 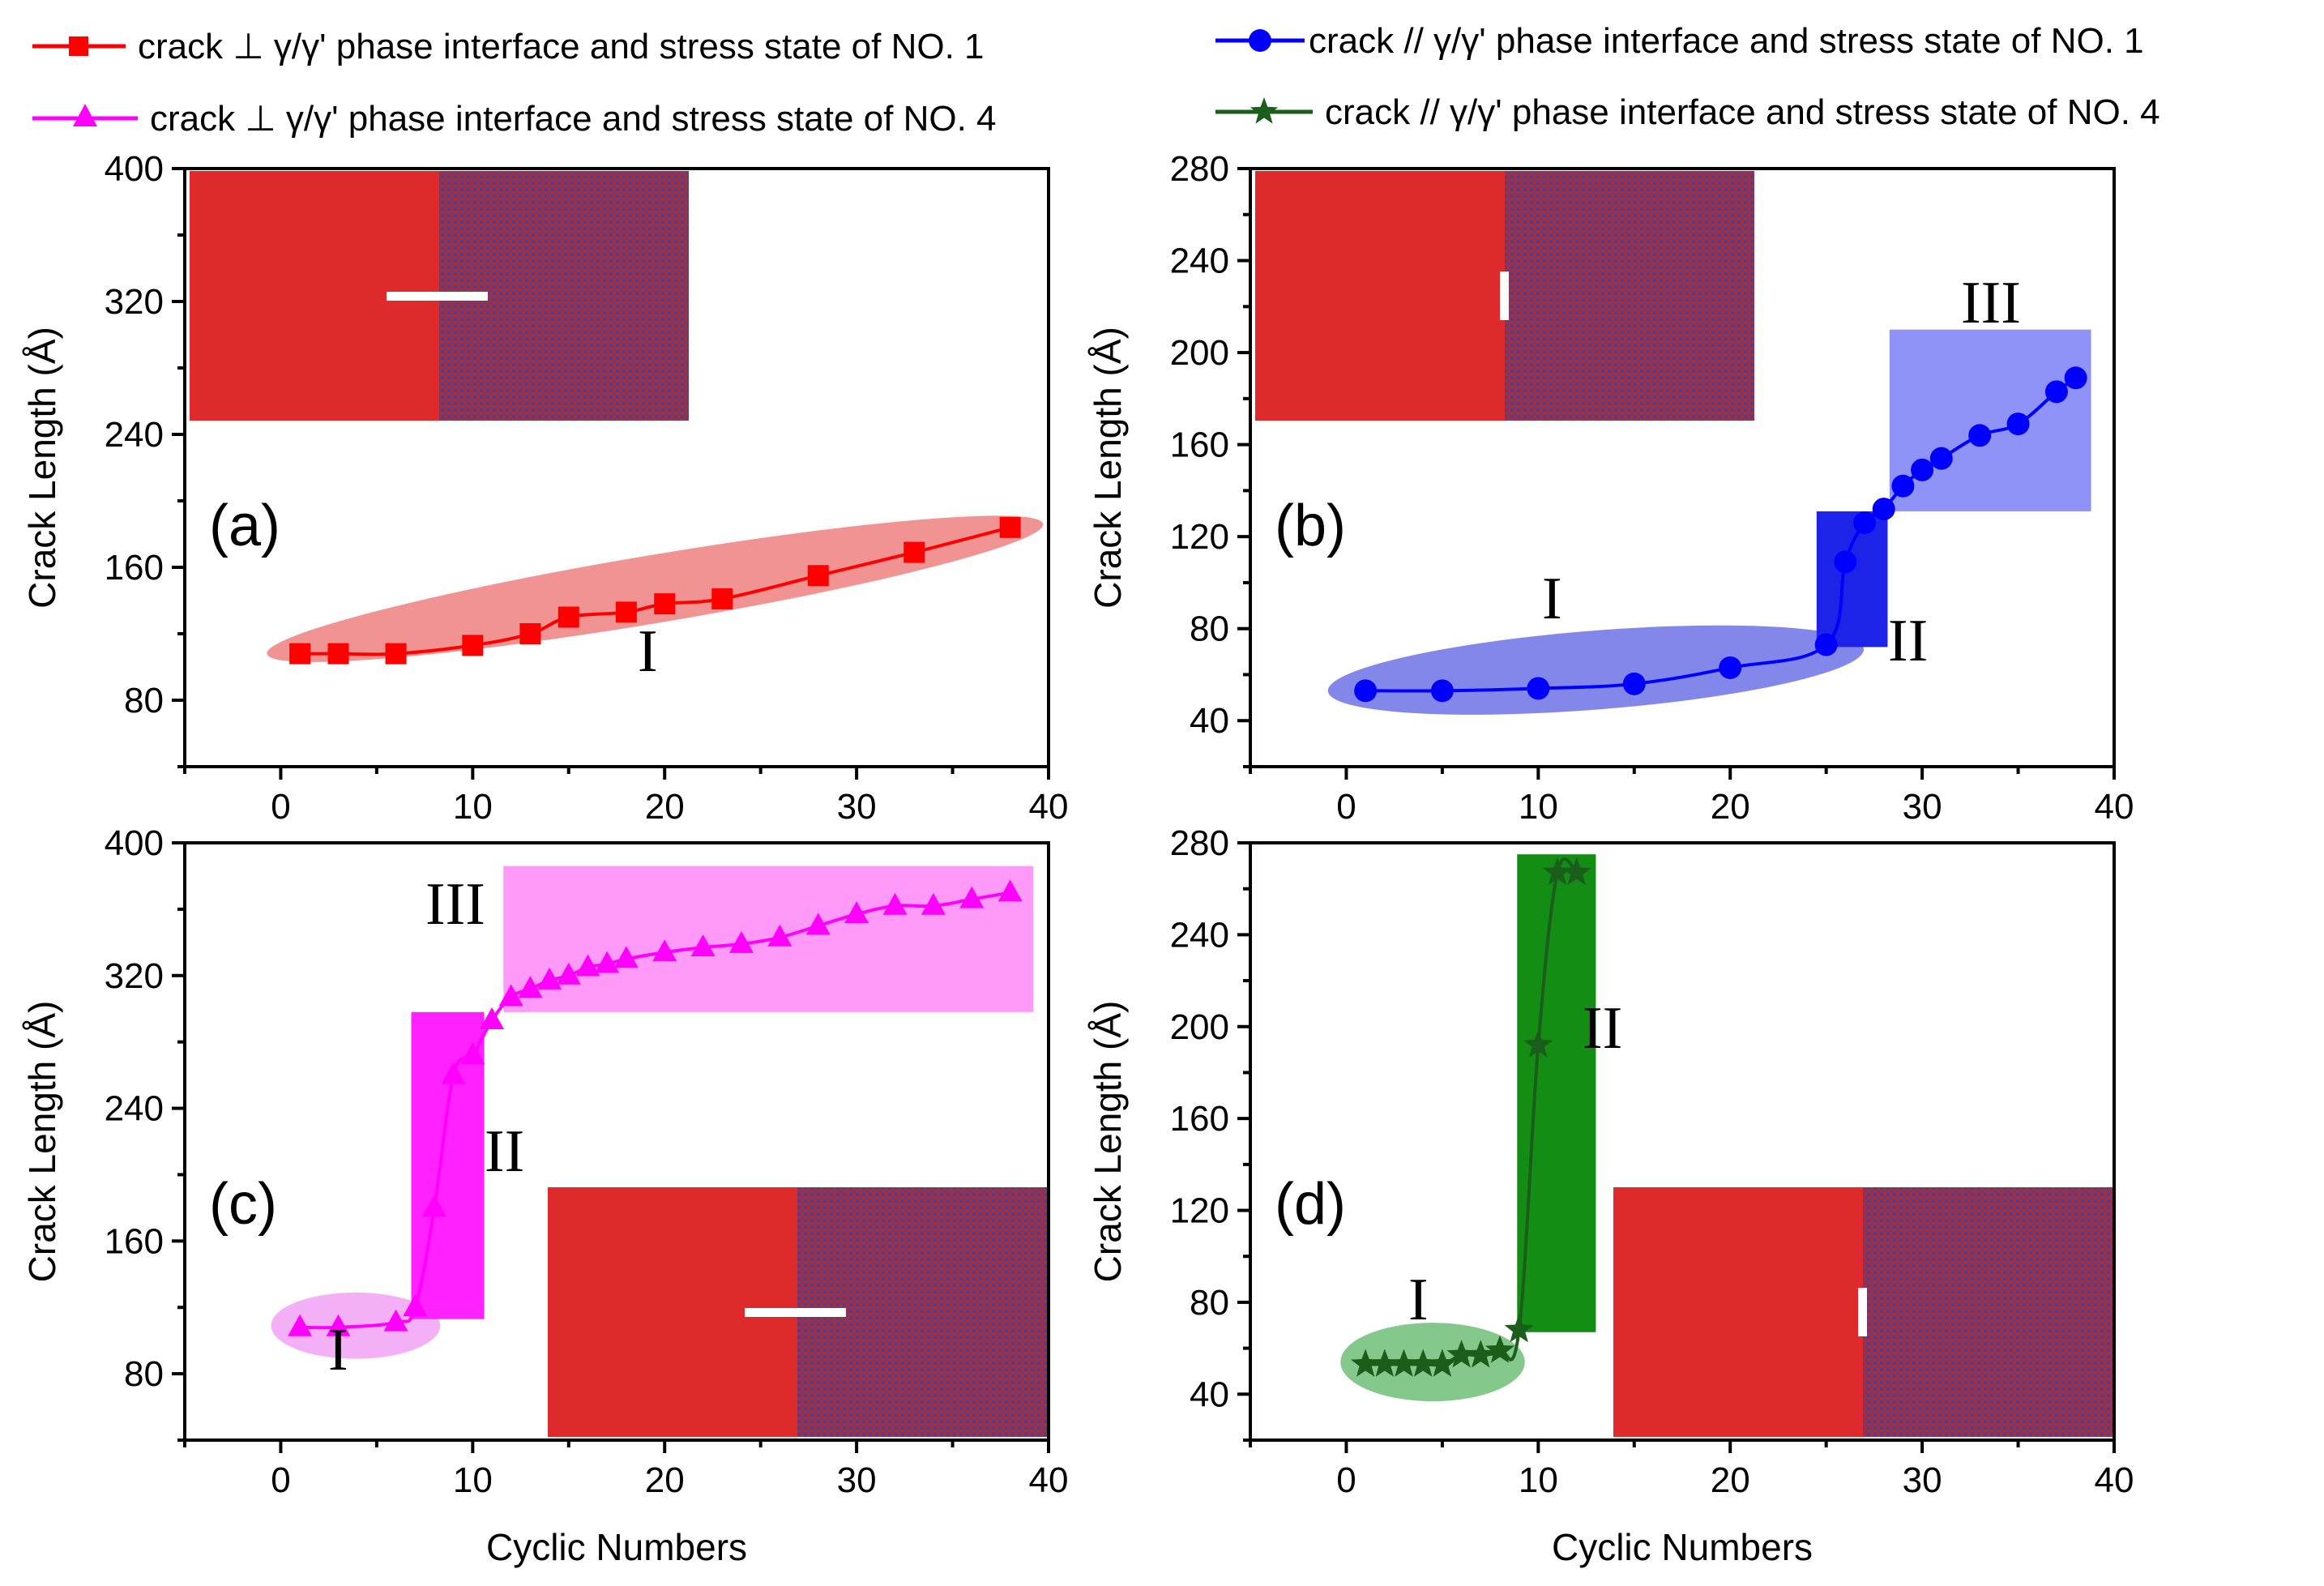 I want to click on legend-marker-triangle, so click(x=85, y=115).